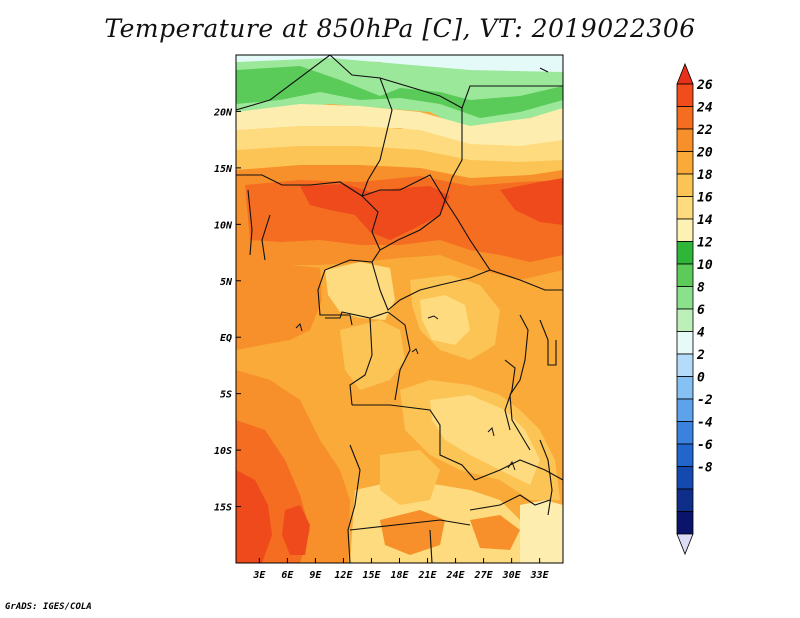  Describe the element at coordinates (701, 310) in the screenshot. I see `colorbar-label: 6` at that location.